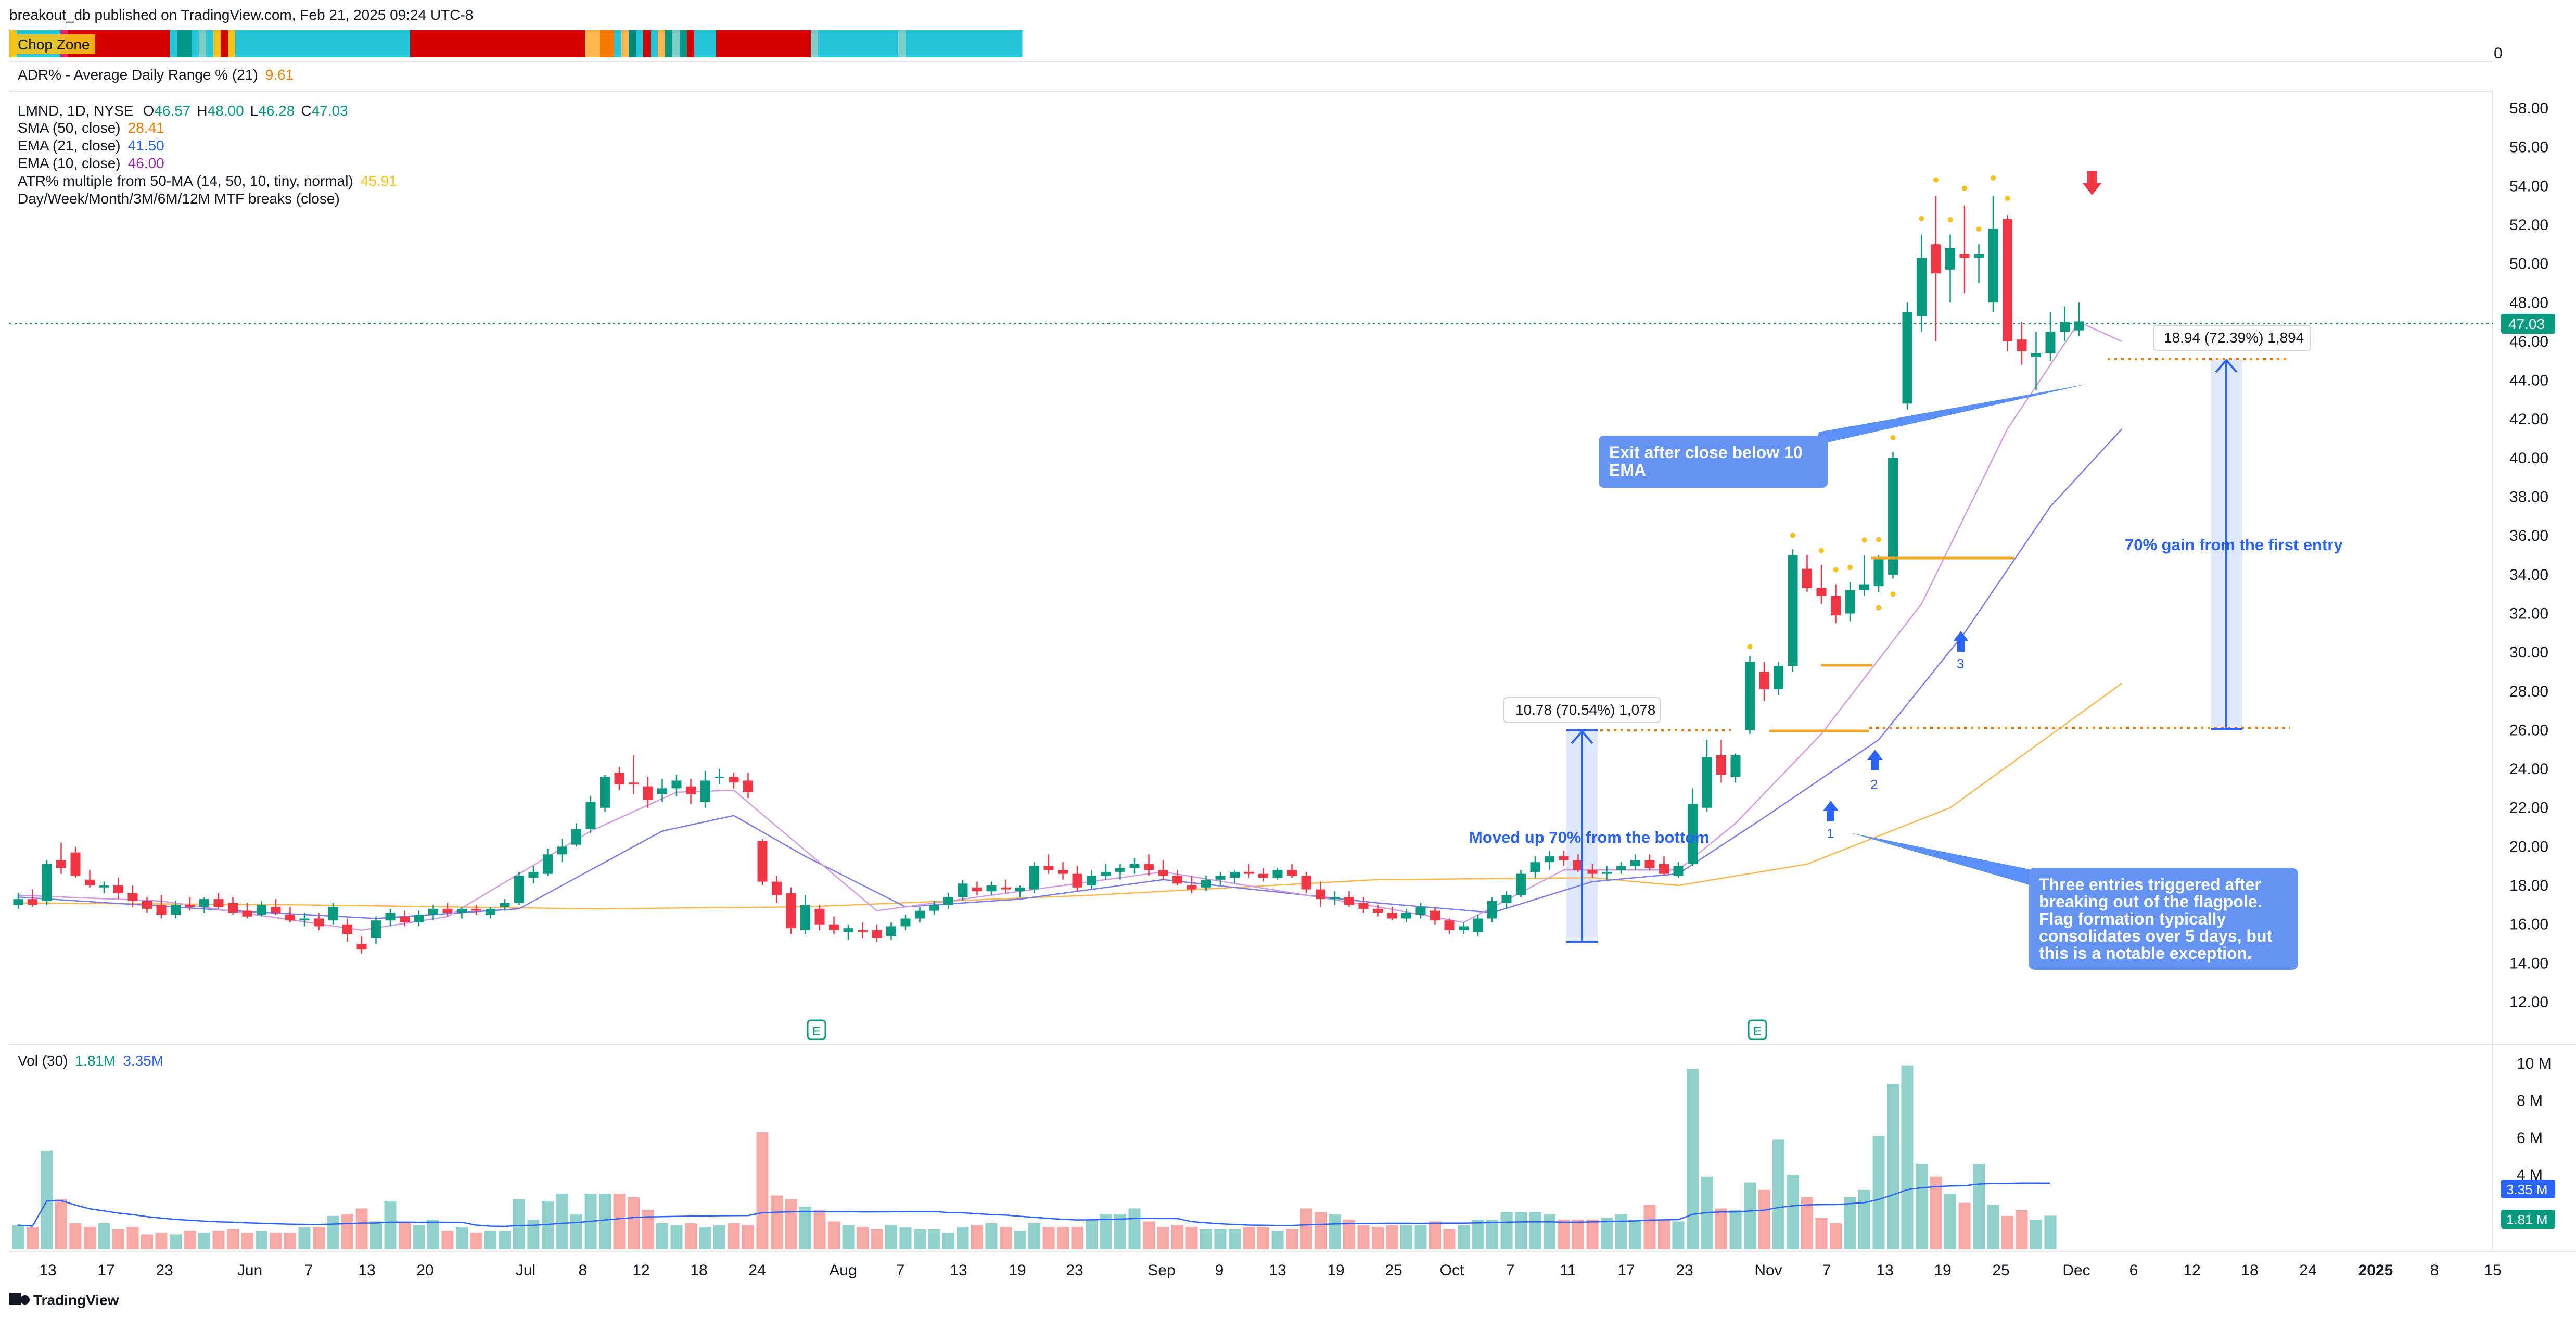  What do you see at coordinates (1034, 1157) in the screenshot?
I see `volume-bars` at bounding box center [1034, 1157].